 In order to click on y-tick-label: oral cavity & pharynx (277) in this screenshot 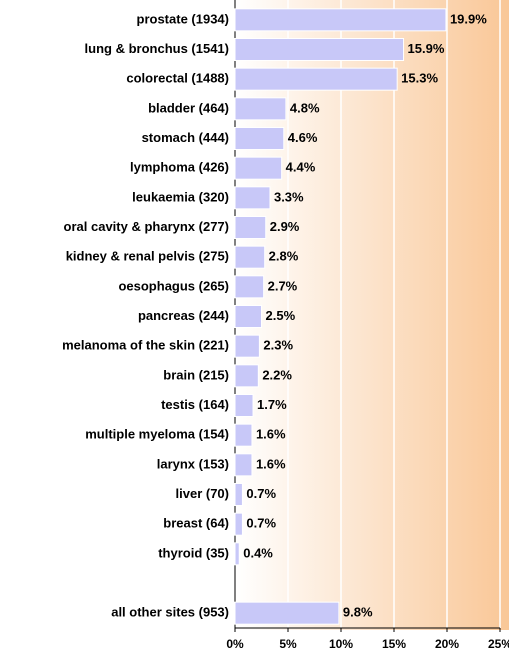, I will do `click(146, 226)`.